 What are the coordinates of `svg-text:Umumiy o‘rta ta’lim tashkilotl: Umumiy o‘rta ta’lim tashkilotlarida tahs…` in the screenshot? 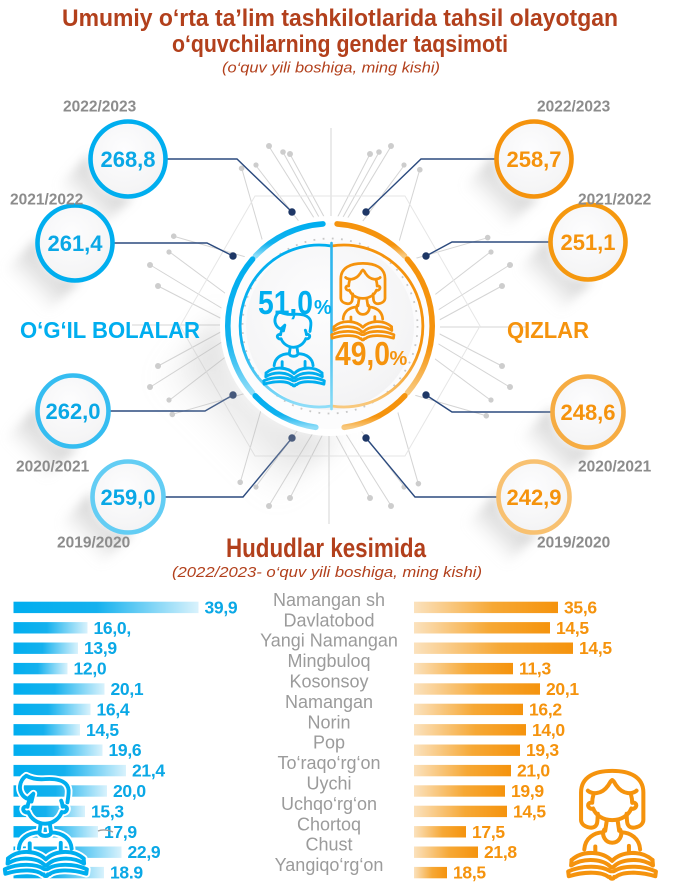 It's located at (340, 18).